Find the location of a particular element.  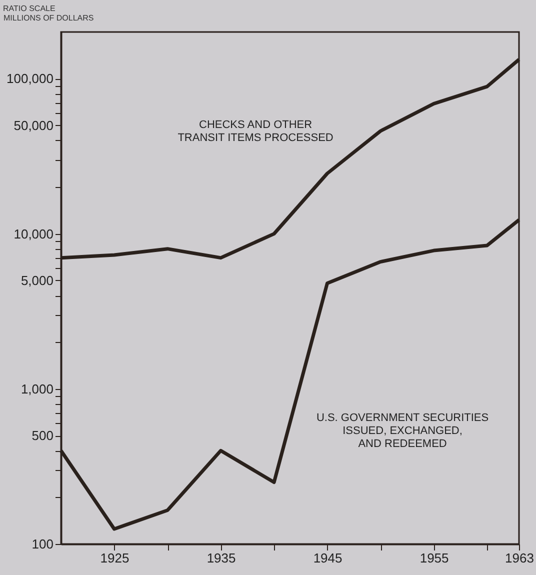

text: RATIO SCALE is located at coordinates (29, 8).